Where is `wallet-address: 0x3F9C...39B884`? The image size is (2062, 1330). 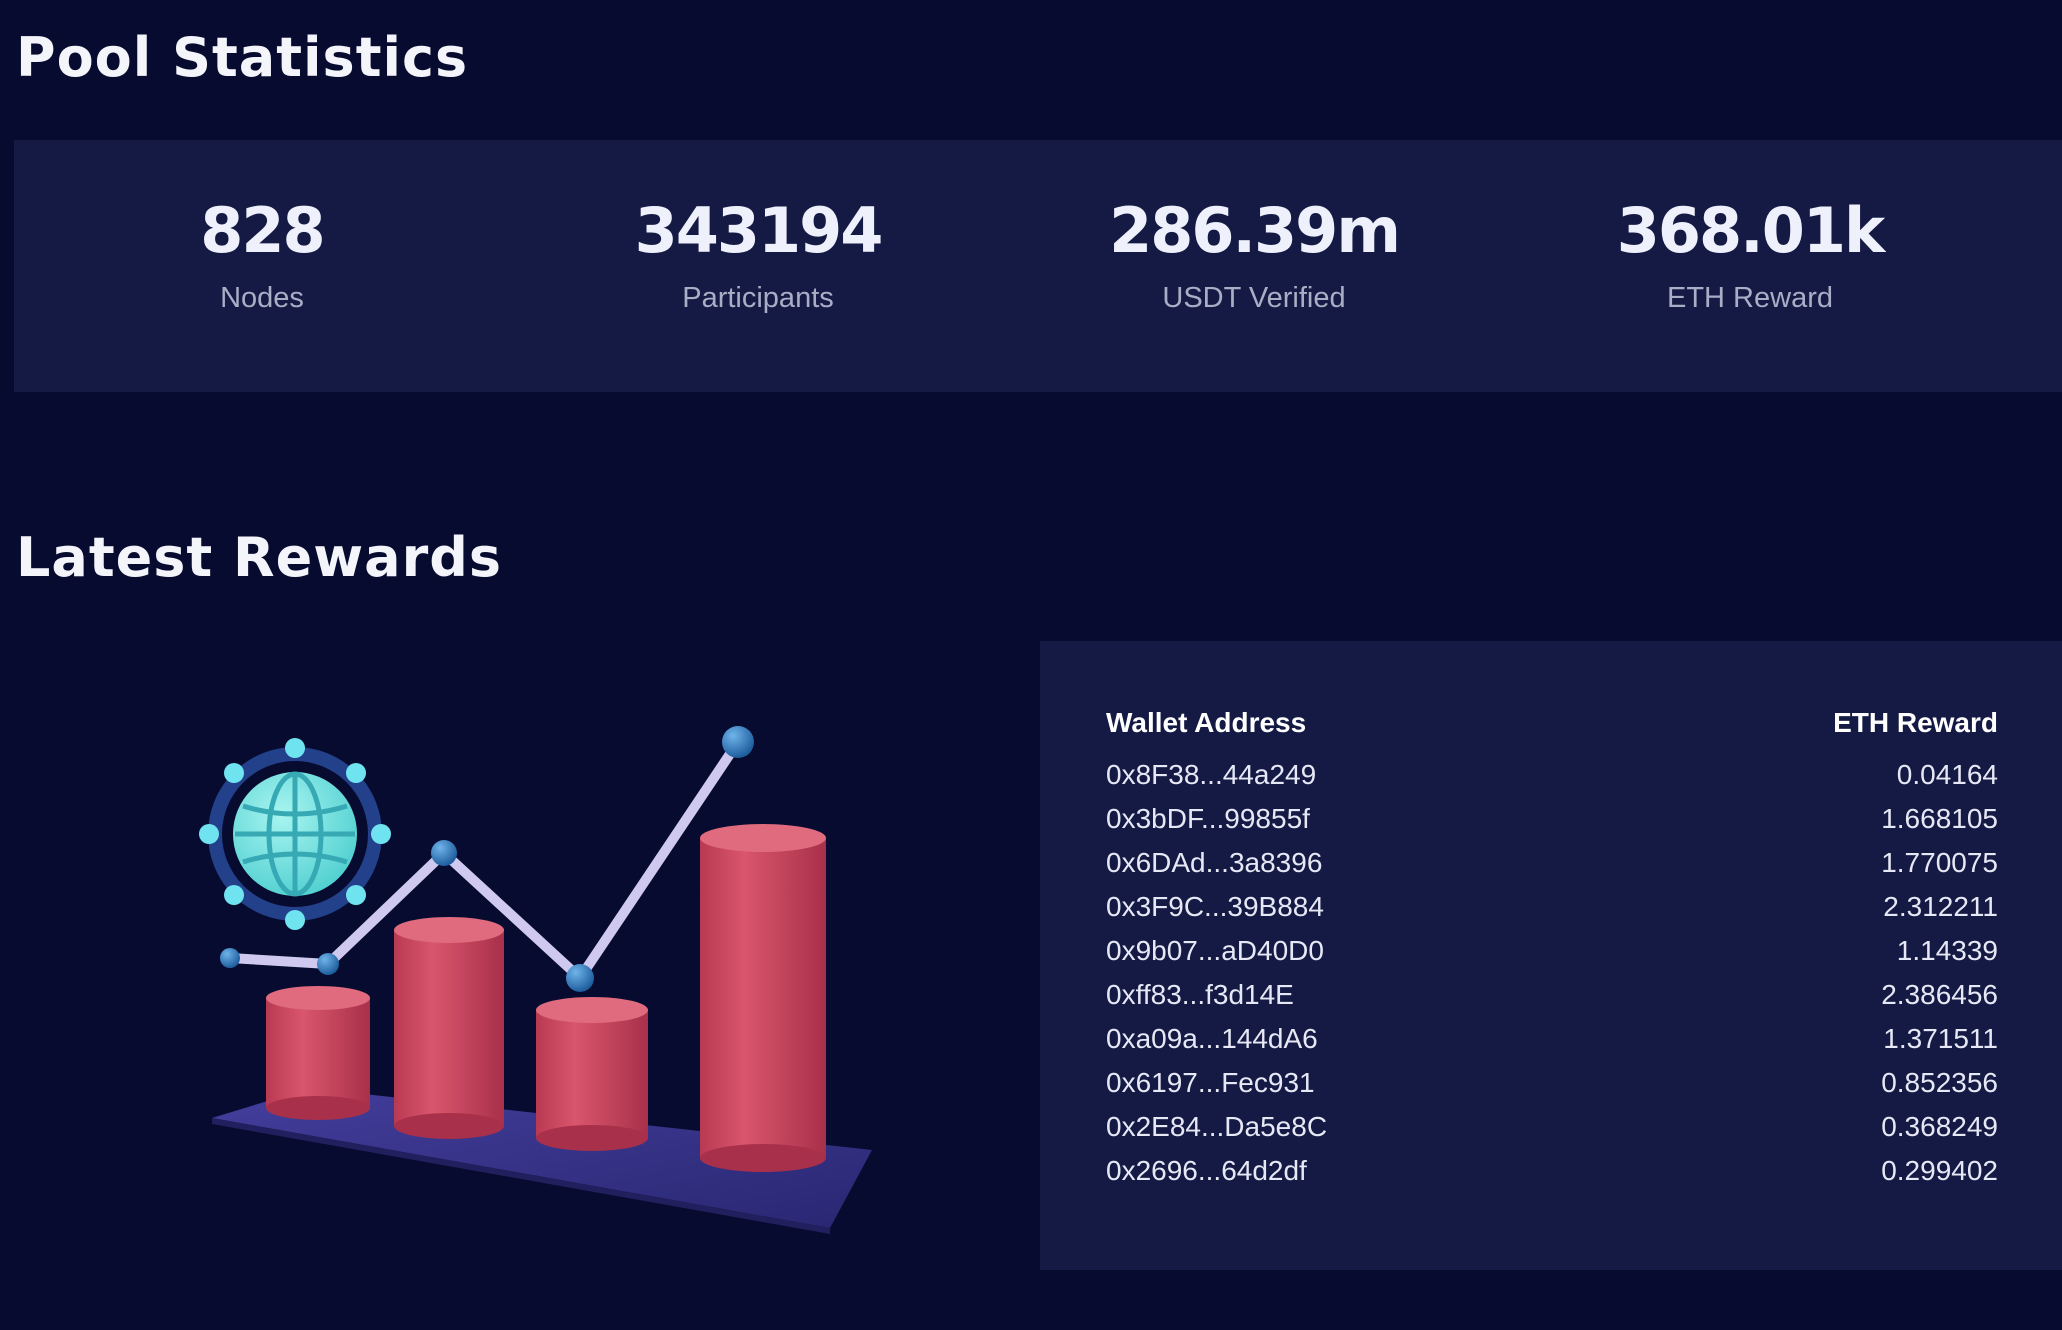 wallet-address: 0x3F9C...39B884 is located at coordinates (1215, 906).